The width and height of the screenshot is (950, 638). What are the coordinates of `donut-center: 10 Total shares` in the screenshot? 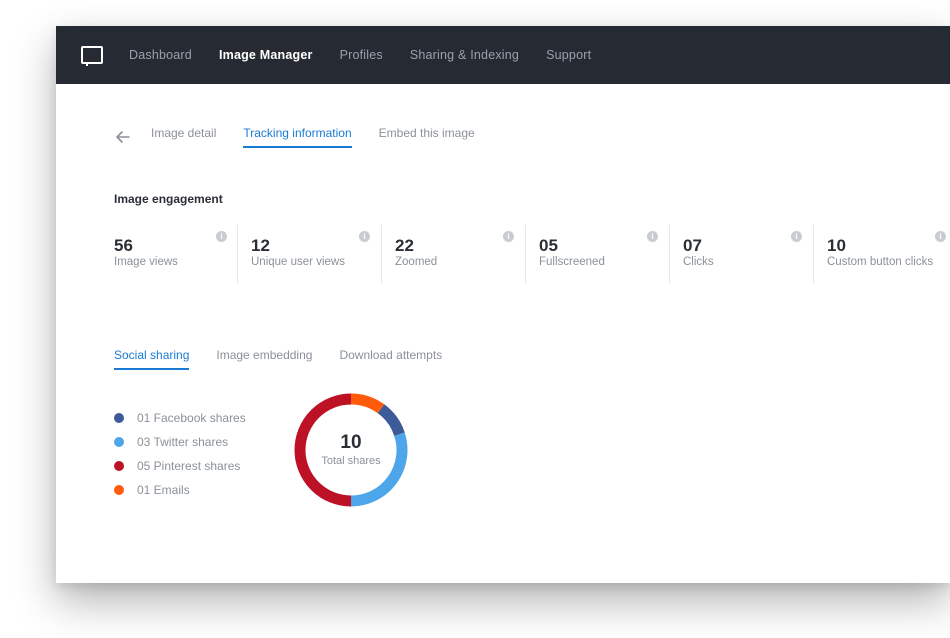 It's located at (351, 450).